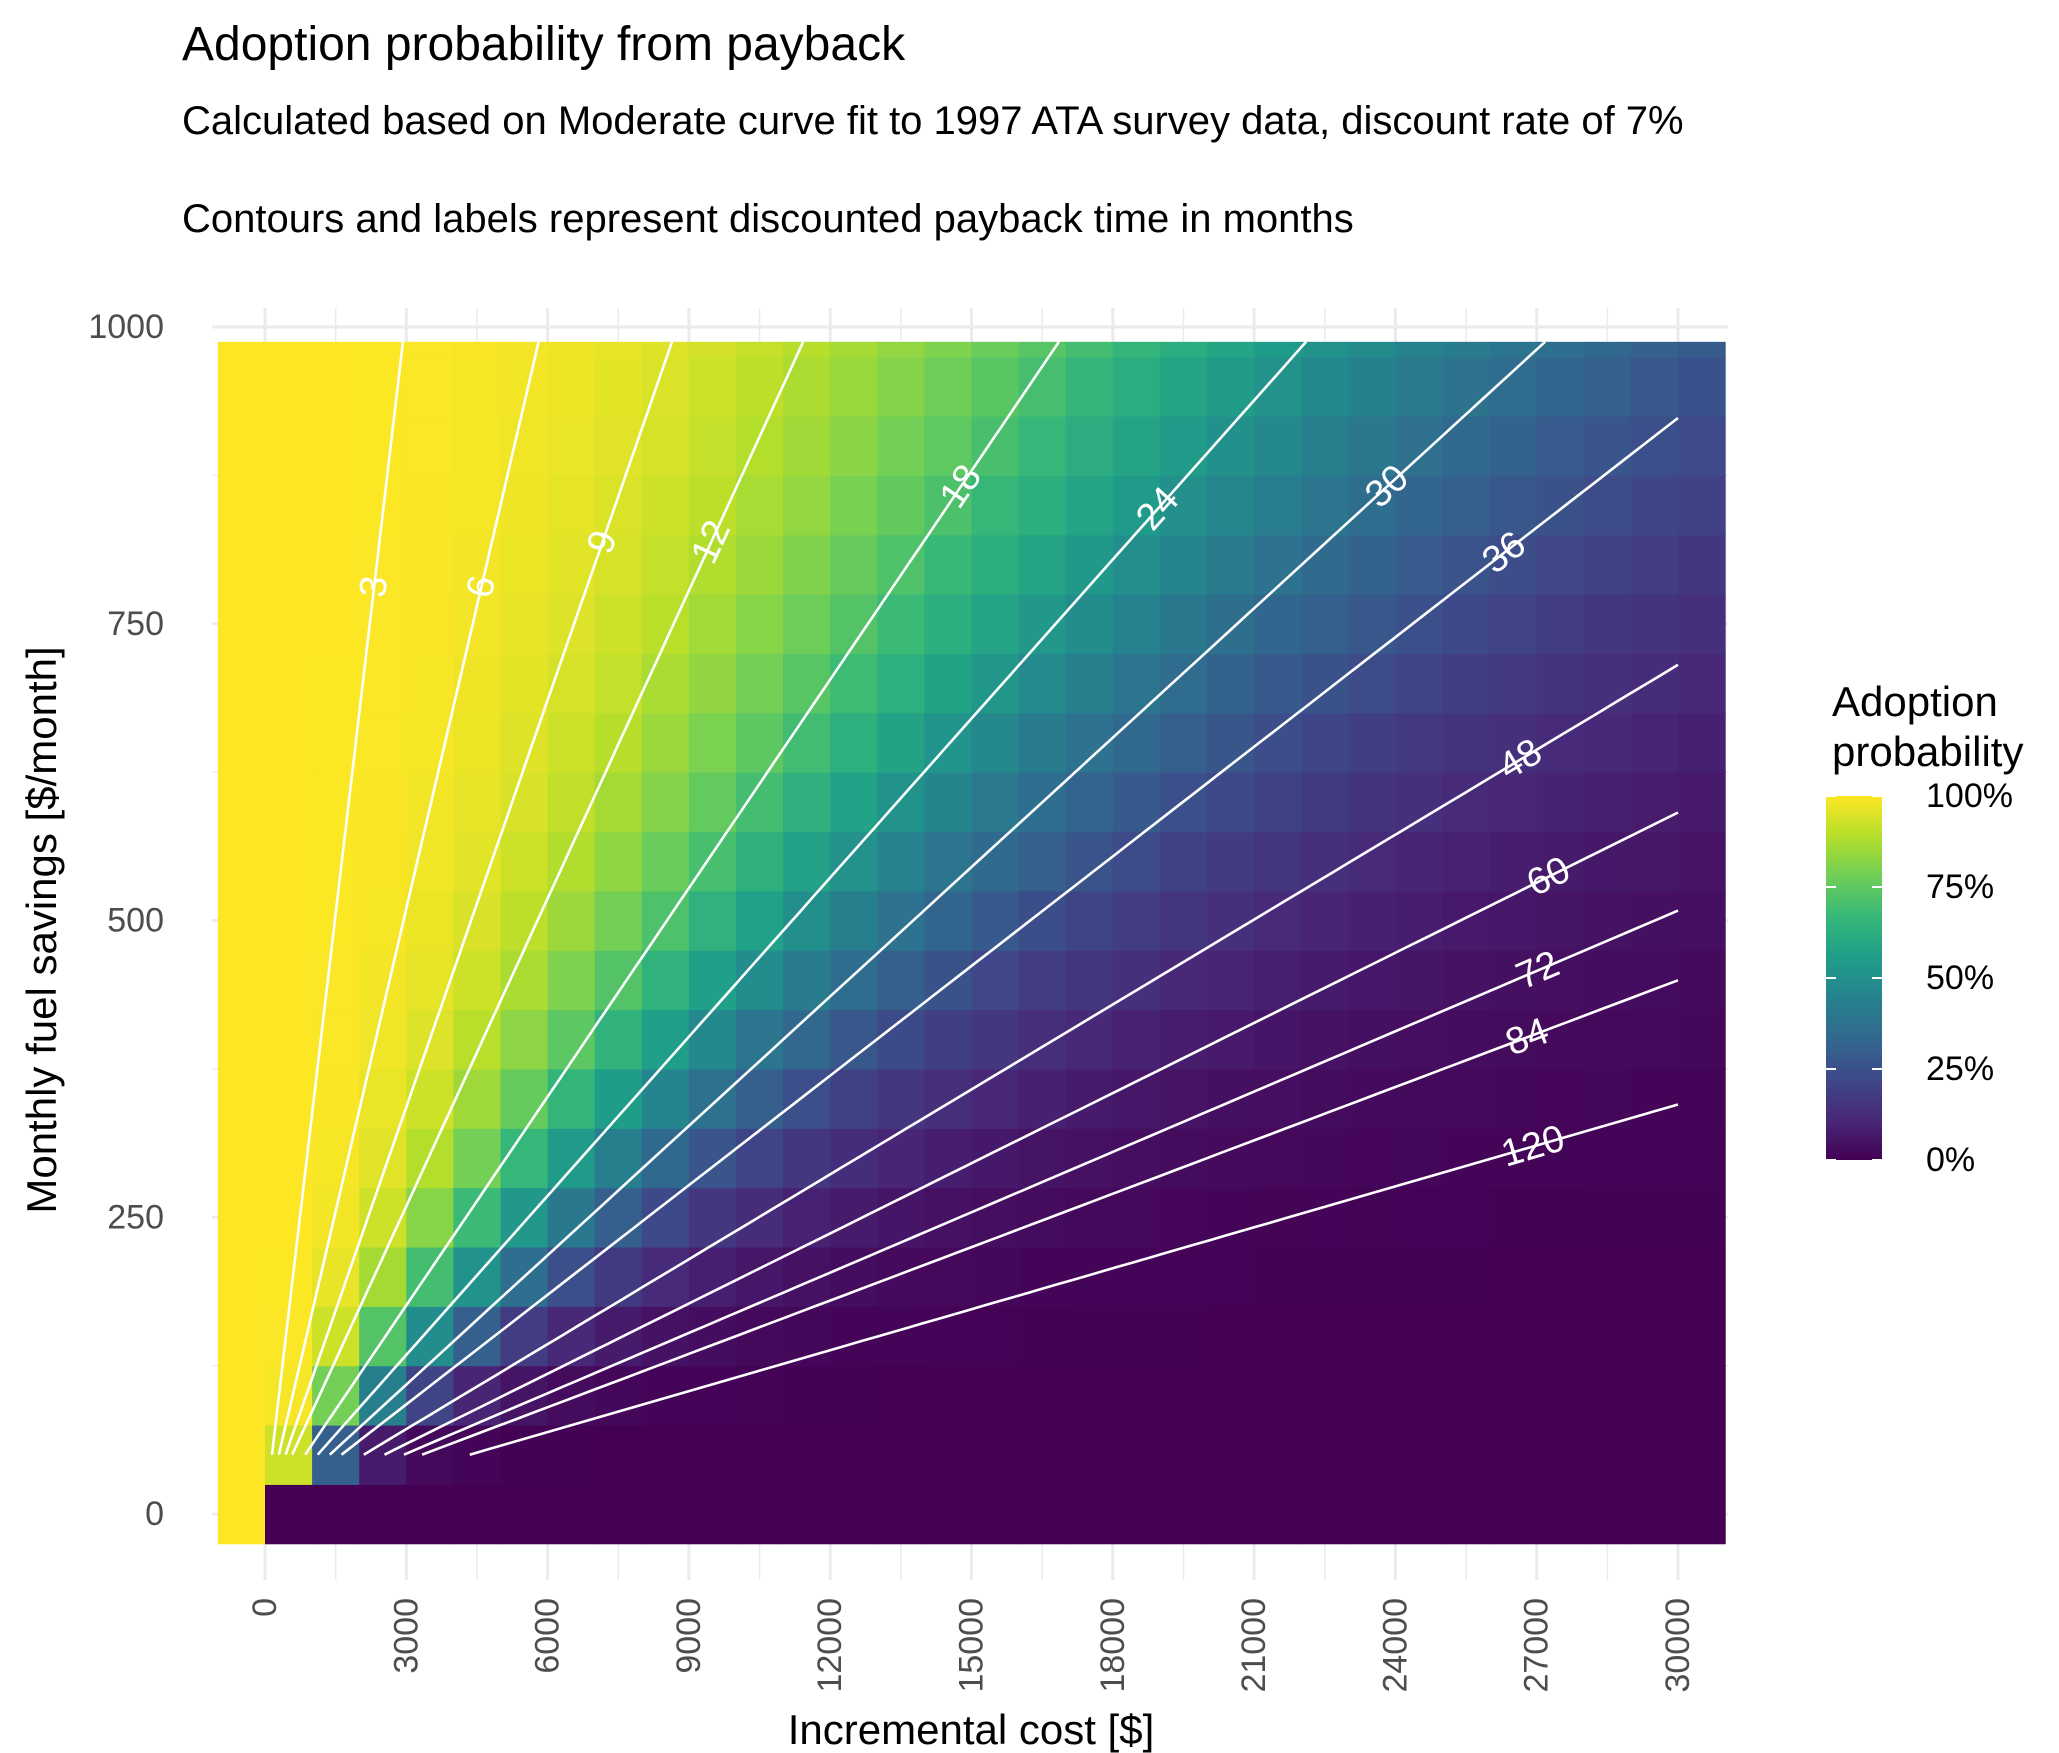  What do you see at coordinates (1950, 1160) in the screenshot?
I see `legend-tick-label: 0%` at bounding box center [1950, 1160].